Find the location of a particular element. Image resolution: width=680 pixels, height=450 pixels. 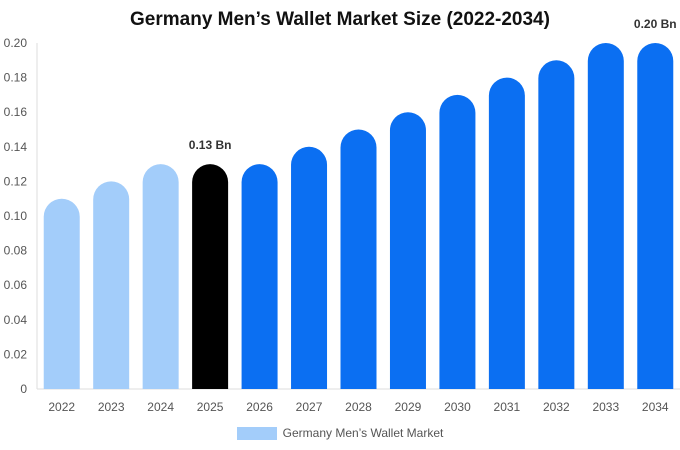

x-tick-label: 2031 is located at coordinates (507, 407).